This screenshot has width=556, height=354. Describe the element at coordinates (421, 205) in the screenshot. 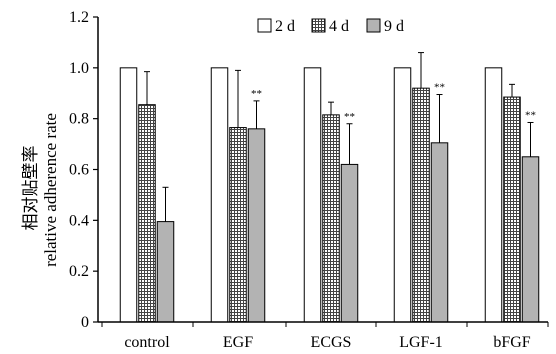

I see `bar-LGF-1-4d` at that location.